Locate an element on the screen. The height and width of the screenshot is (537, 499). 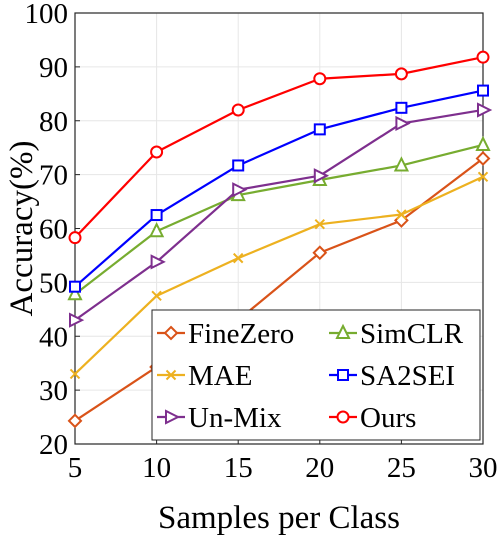
legend-entry-simclr: SimCLR is located at coordinates (396, 334).